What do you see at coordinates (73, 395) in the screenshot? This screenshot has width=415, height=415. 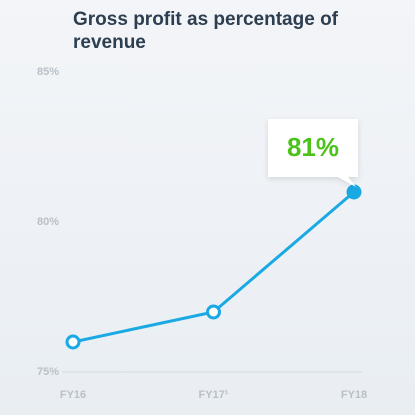 I see `x-tick-label: FY16` at bounding box center [73, 395].